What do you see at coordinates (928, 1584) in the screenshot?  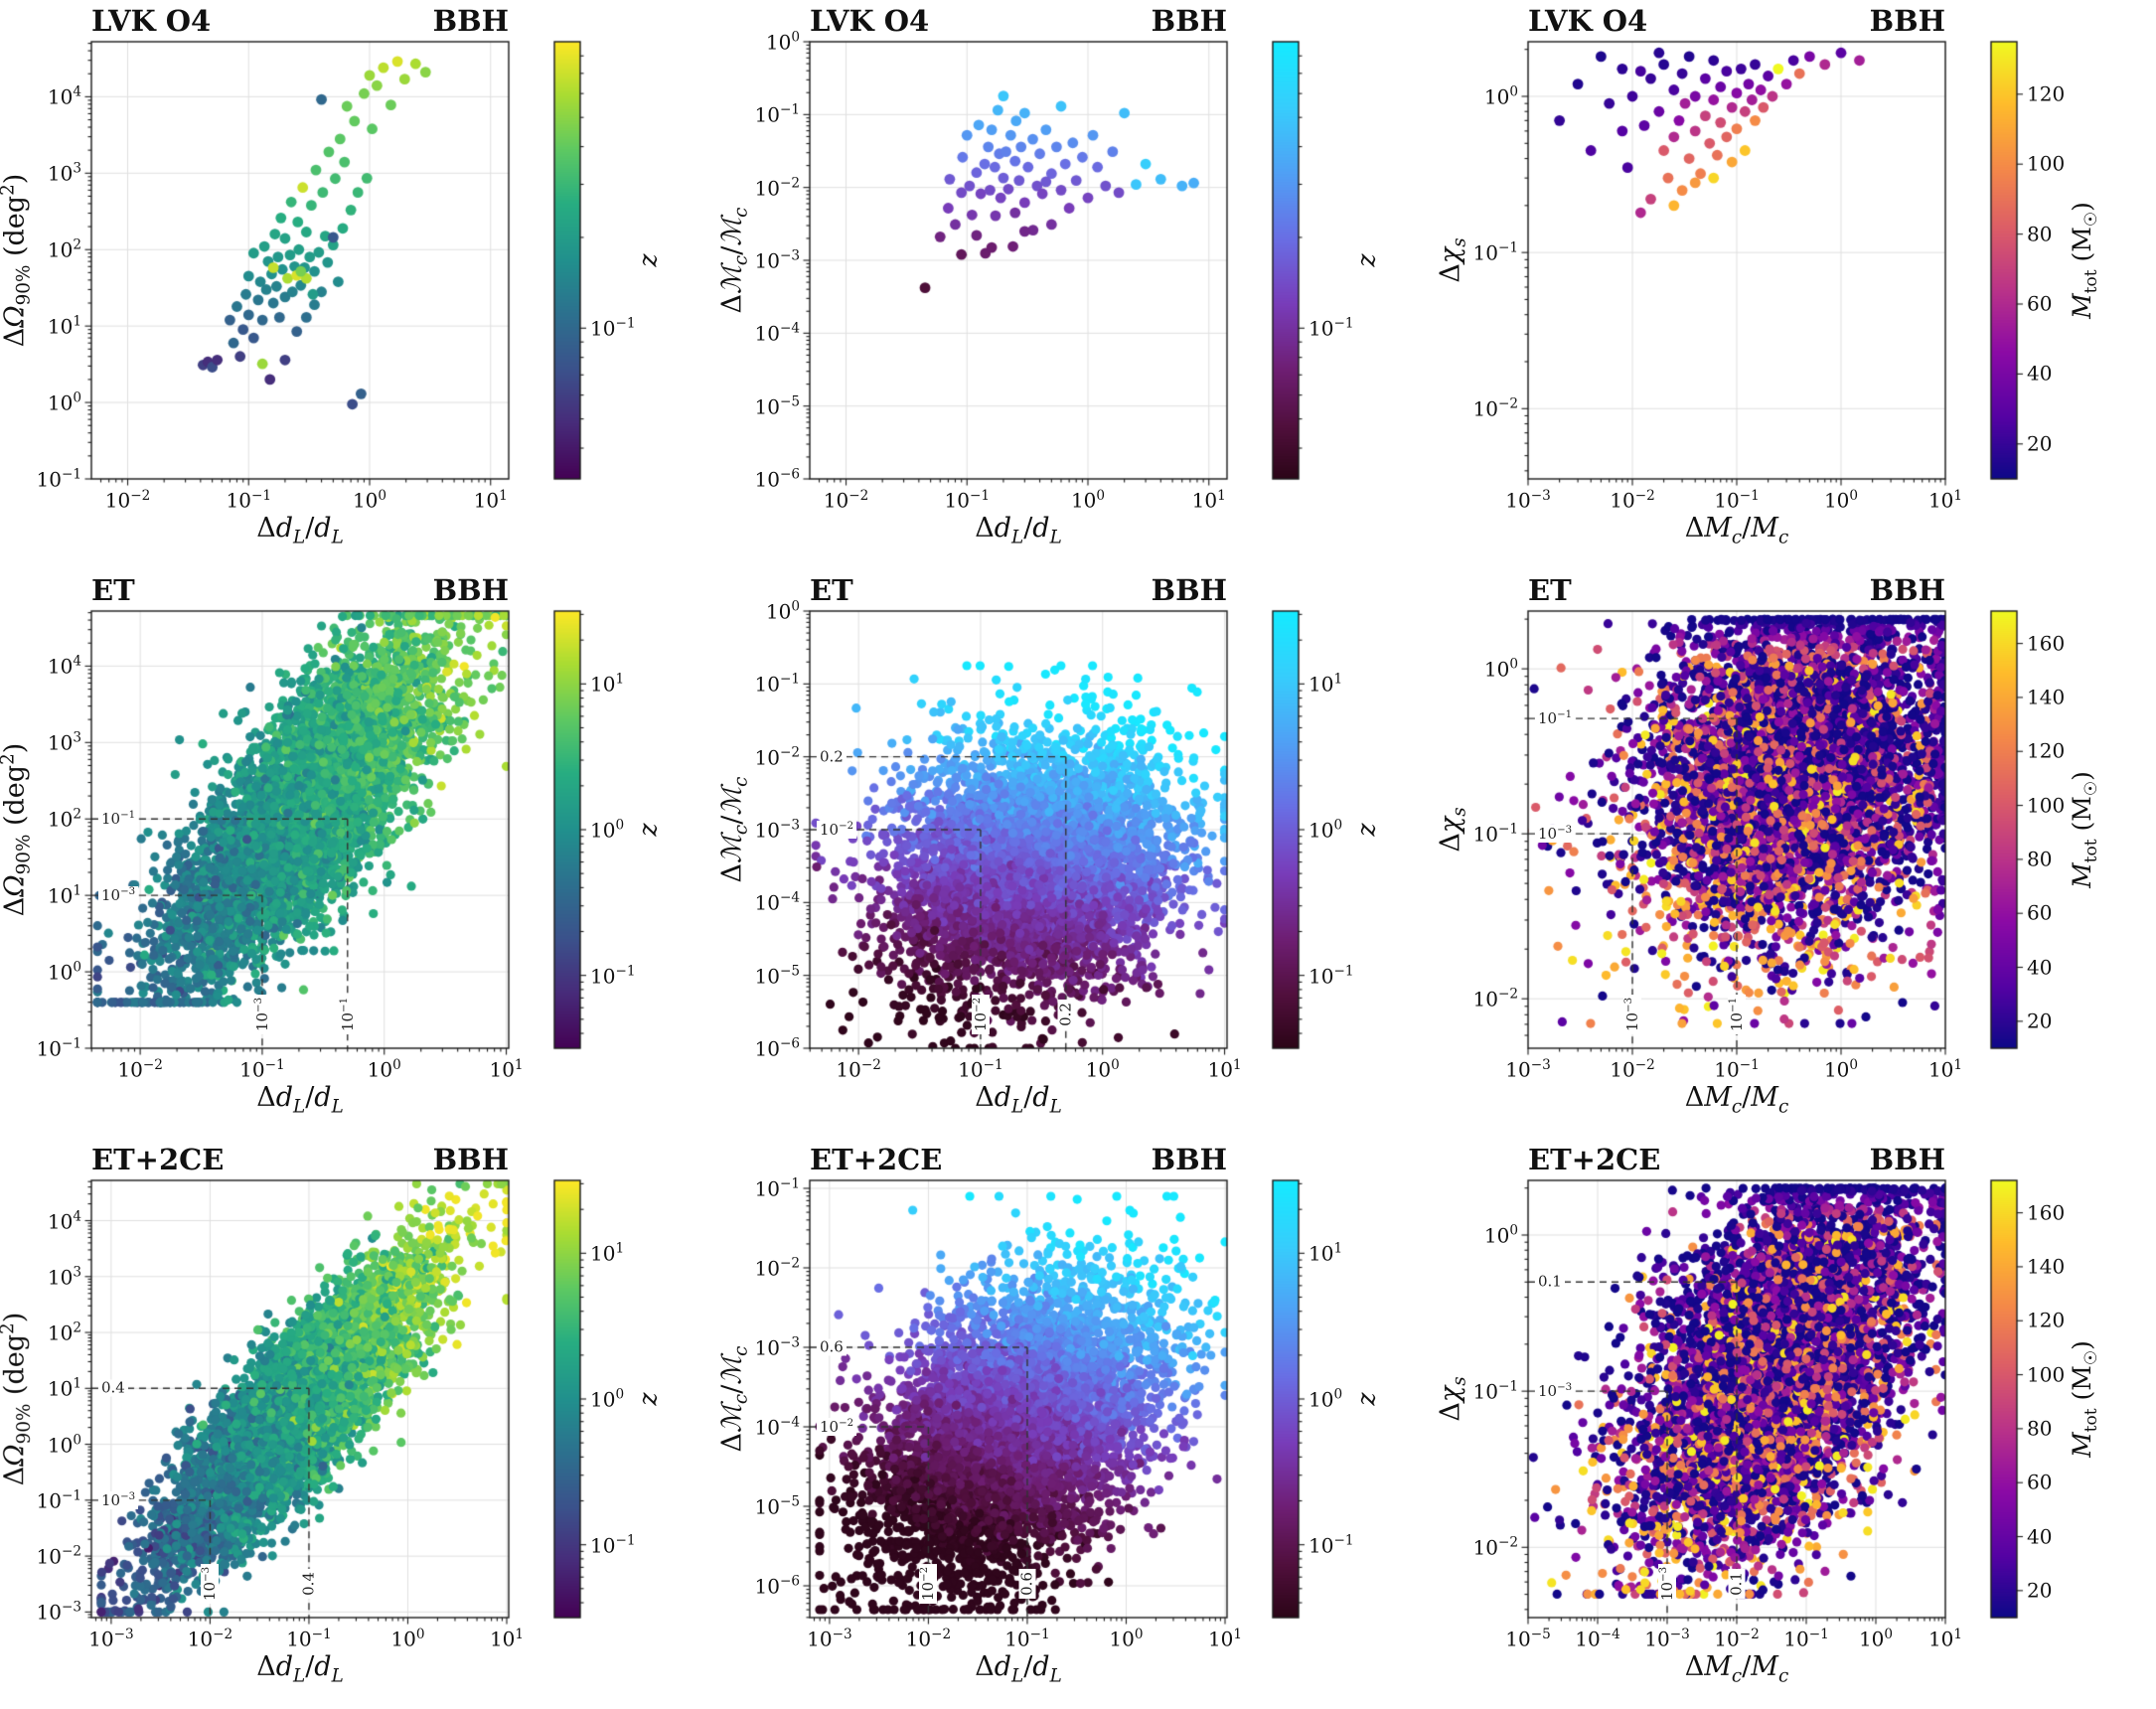 I see `guide-threshold-label: 10−2` at bounding box center [928, 1584].